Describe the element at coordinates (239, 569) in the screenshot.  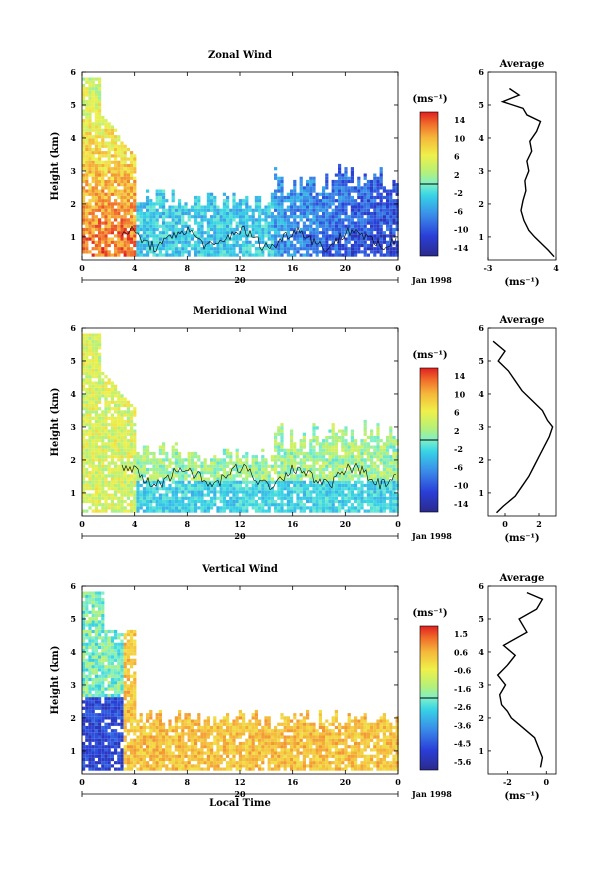
I see `panel-title: Vertical Wind` at that location.